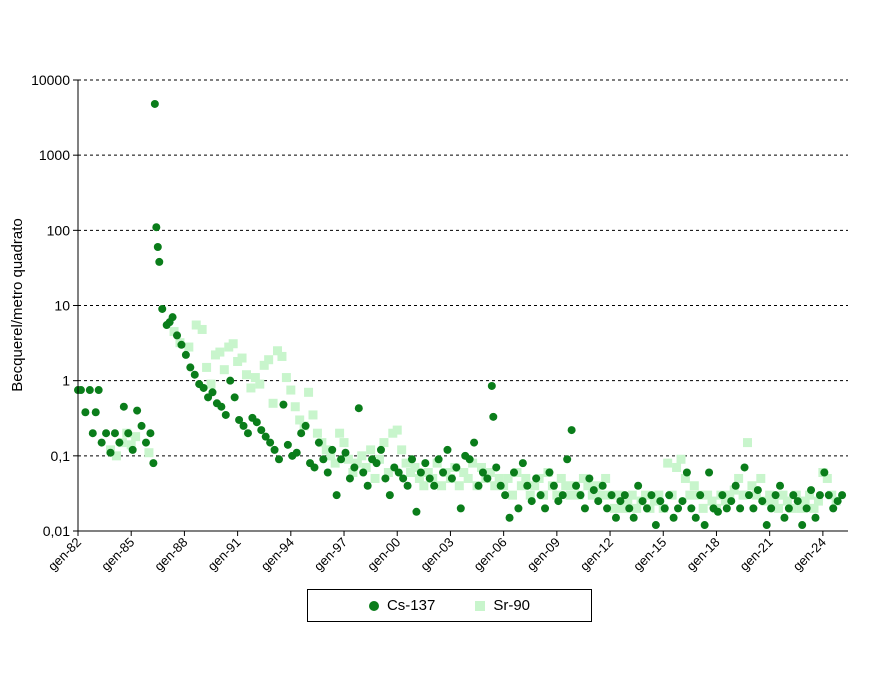  Describe the element at coordinates (61, 456) in the screenshot. I see `y-tick-label: 0,1` at that location.